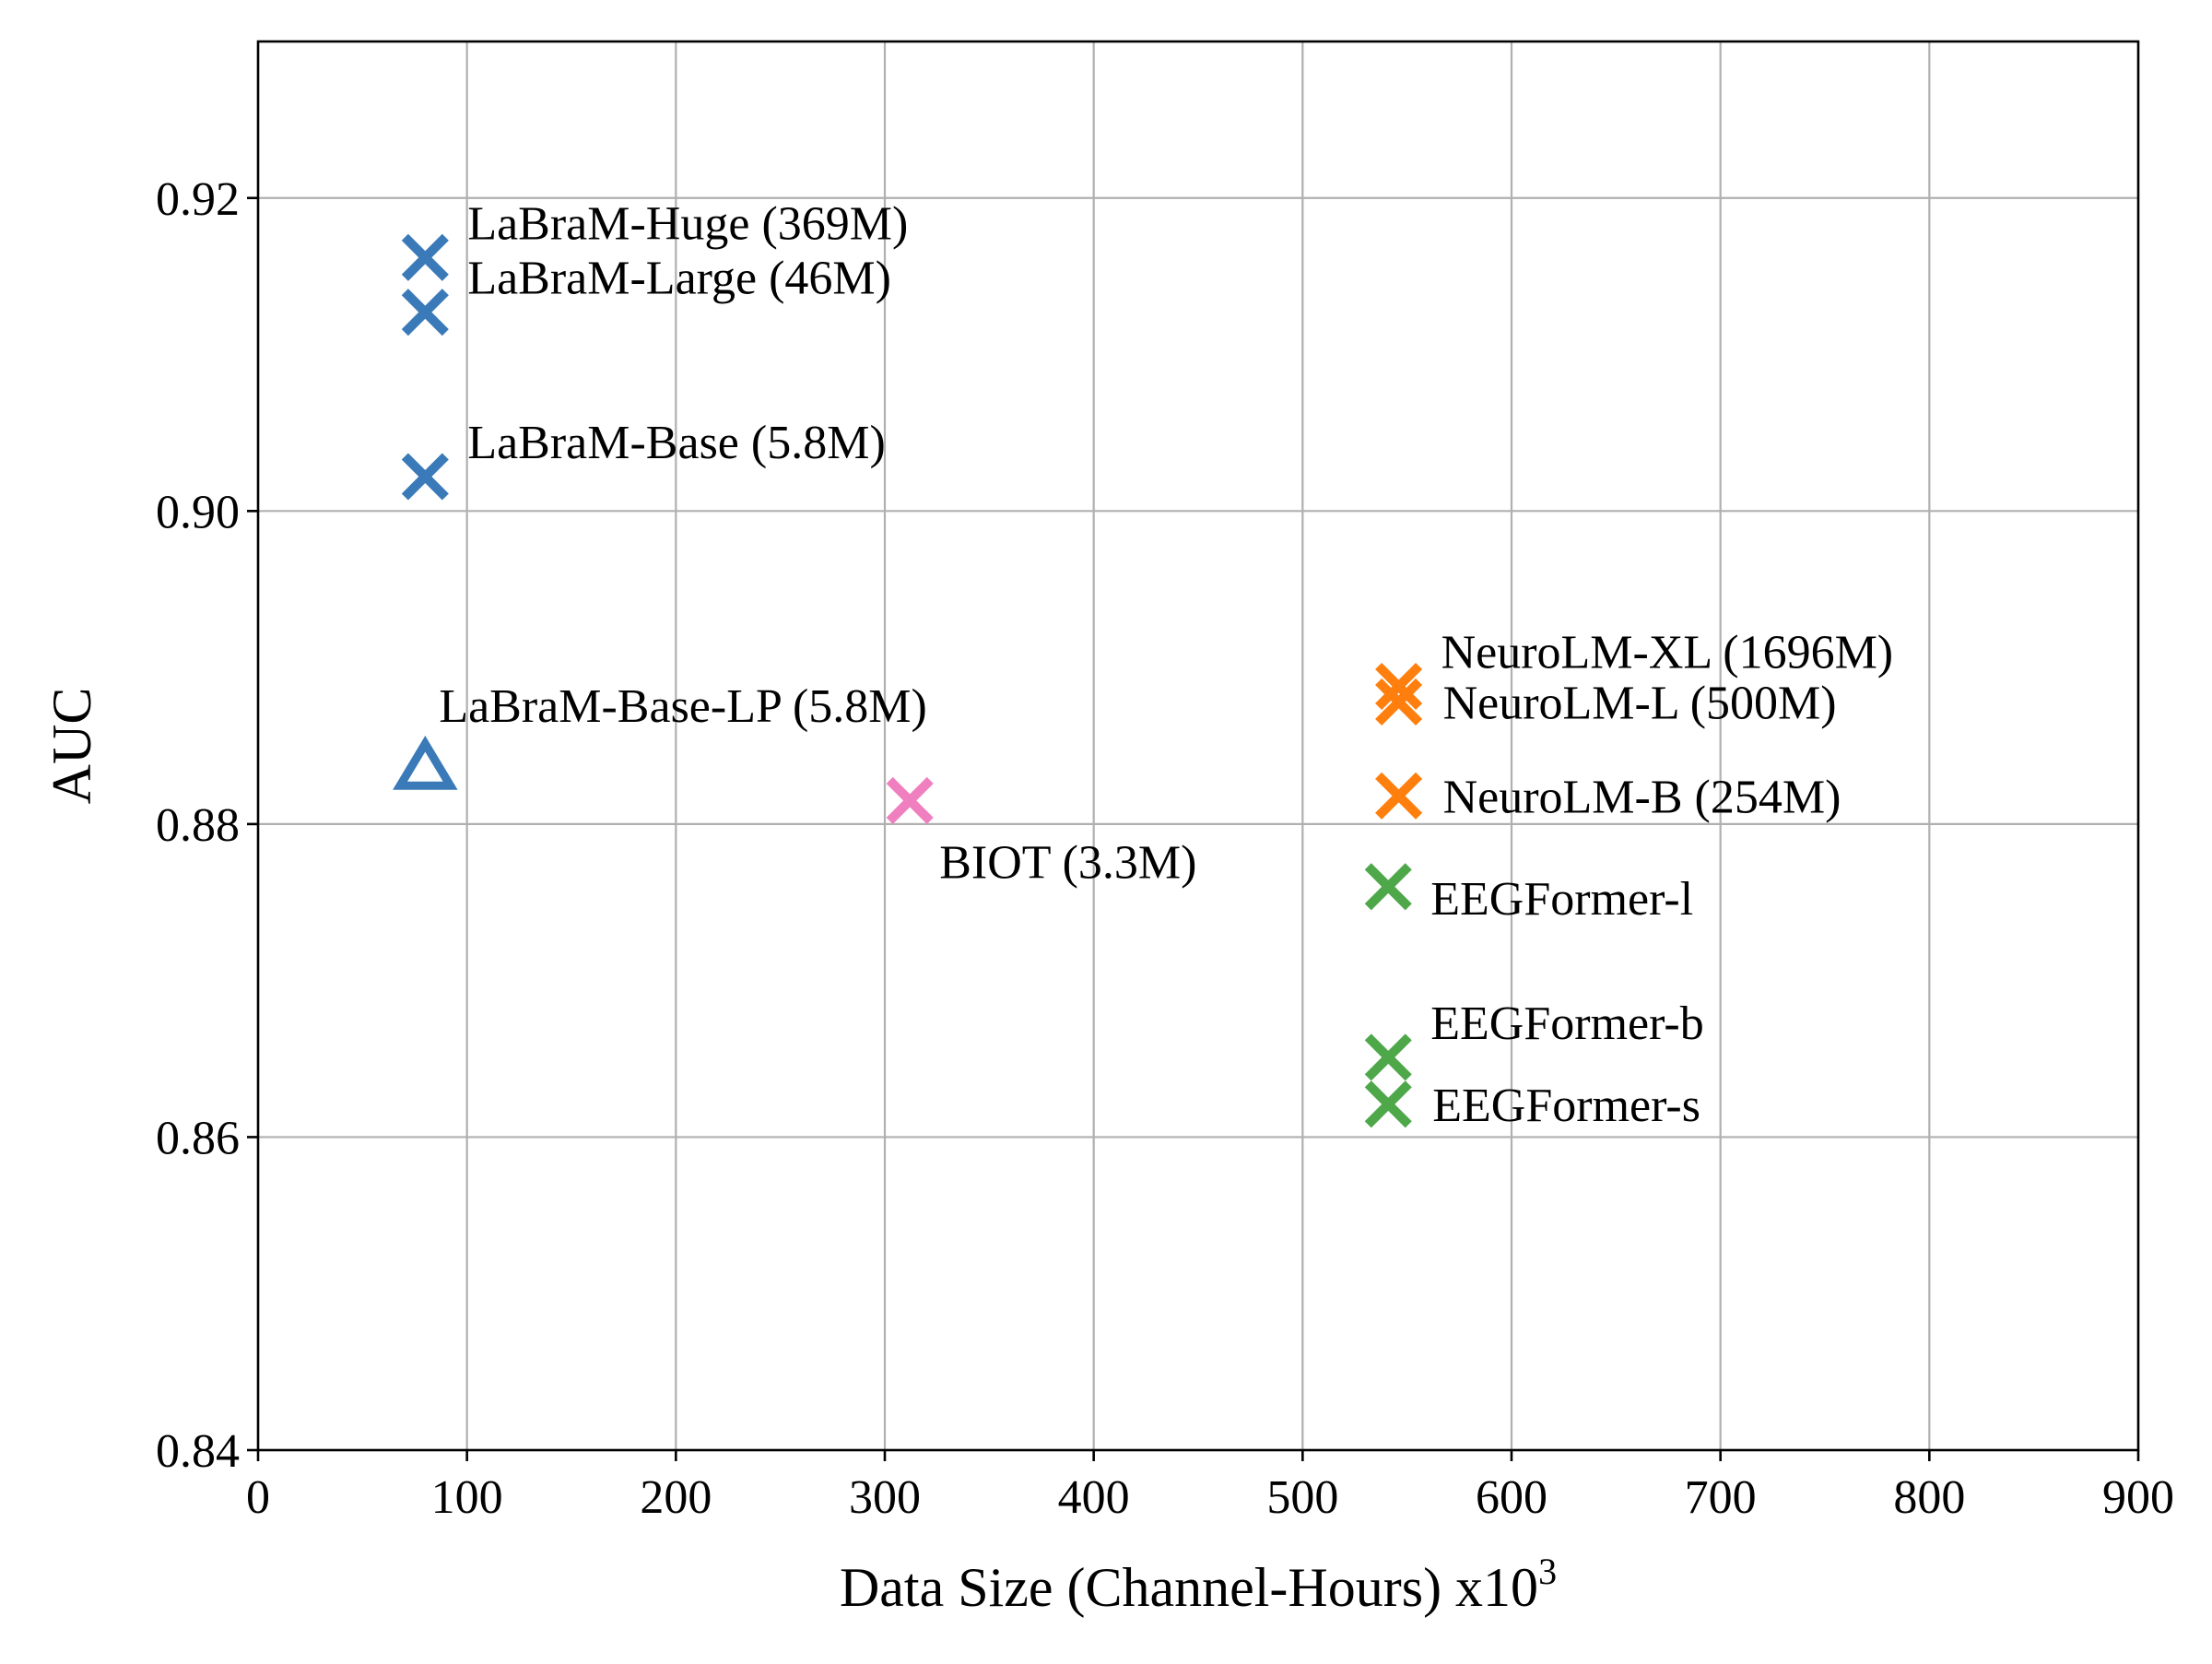 The image size is (2212, 1664). I want to click on x-tick-label: 800, so click(1929, 1497).